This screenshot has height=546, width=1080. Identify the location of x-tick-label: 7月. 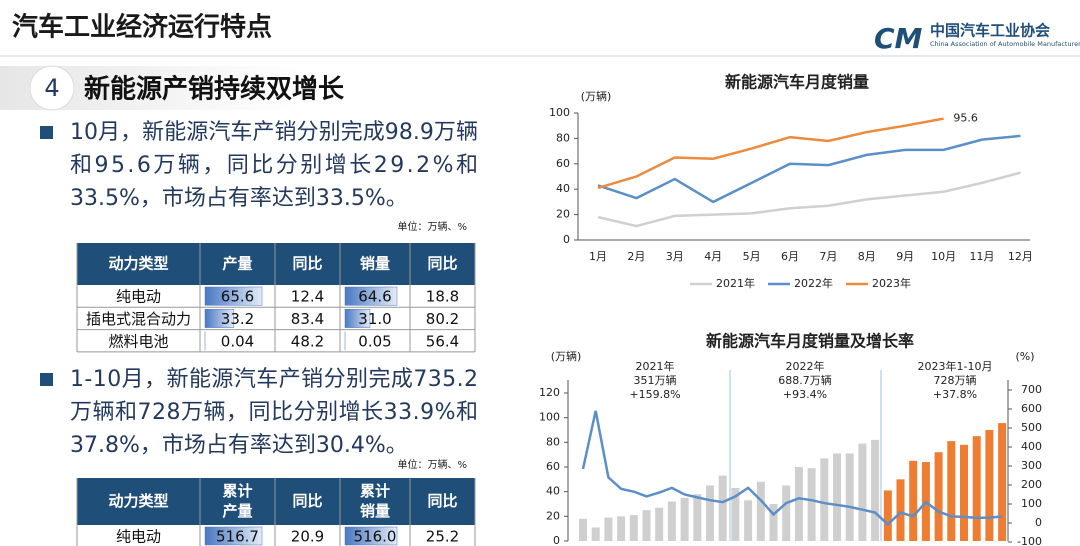
(828, 256).